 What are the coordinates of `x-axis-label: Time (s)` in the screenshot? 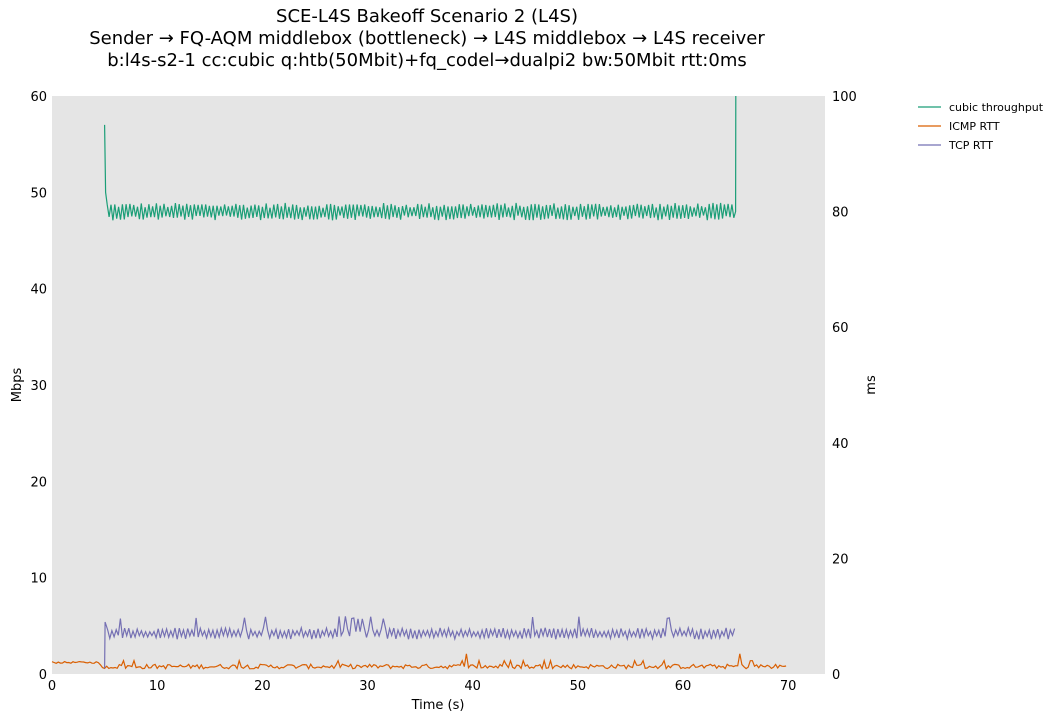 It's located at (438, 705).